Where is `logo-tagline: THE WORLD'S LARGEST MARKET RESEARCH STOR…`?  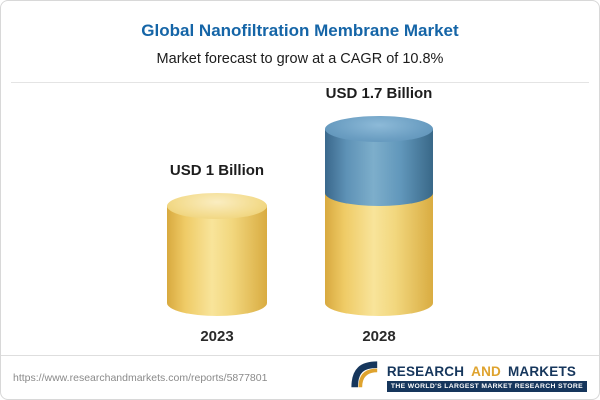
logo-tagline: THE WORLD'S LARGEST MARKET RESEARCH STOR… is located at coordinates (486, 386).